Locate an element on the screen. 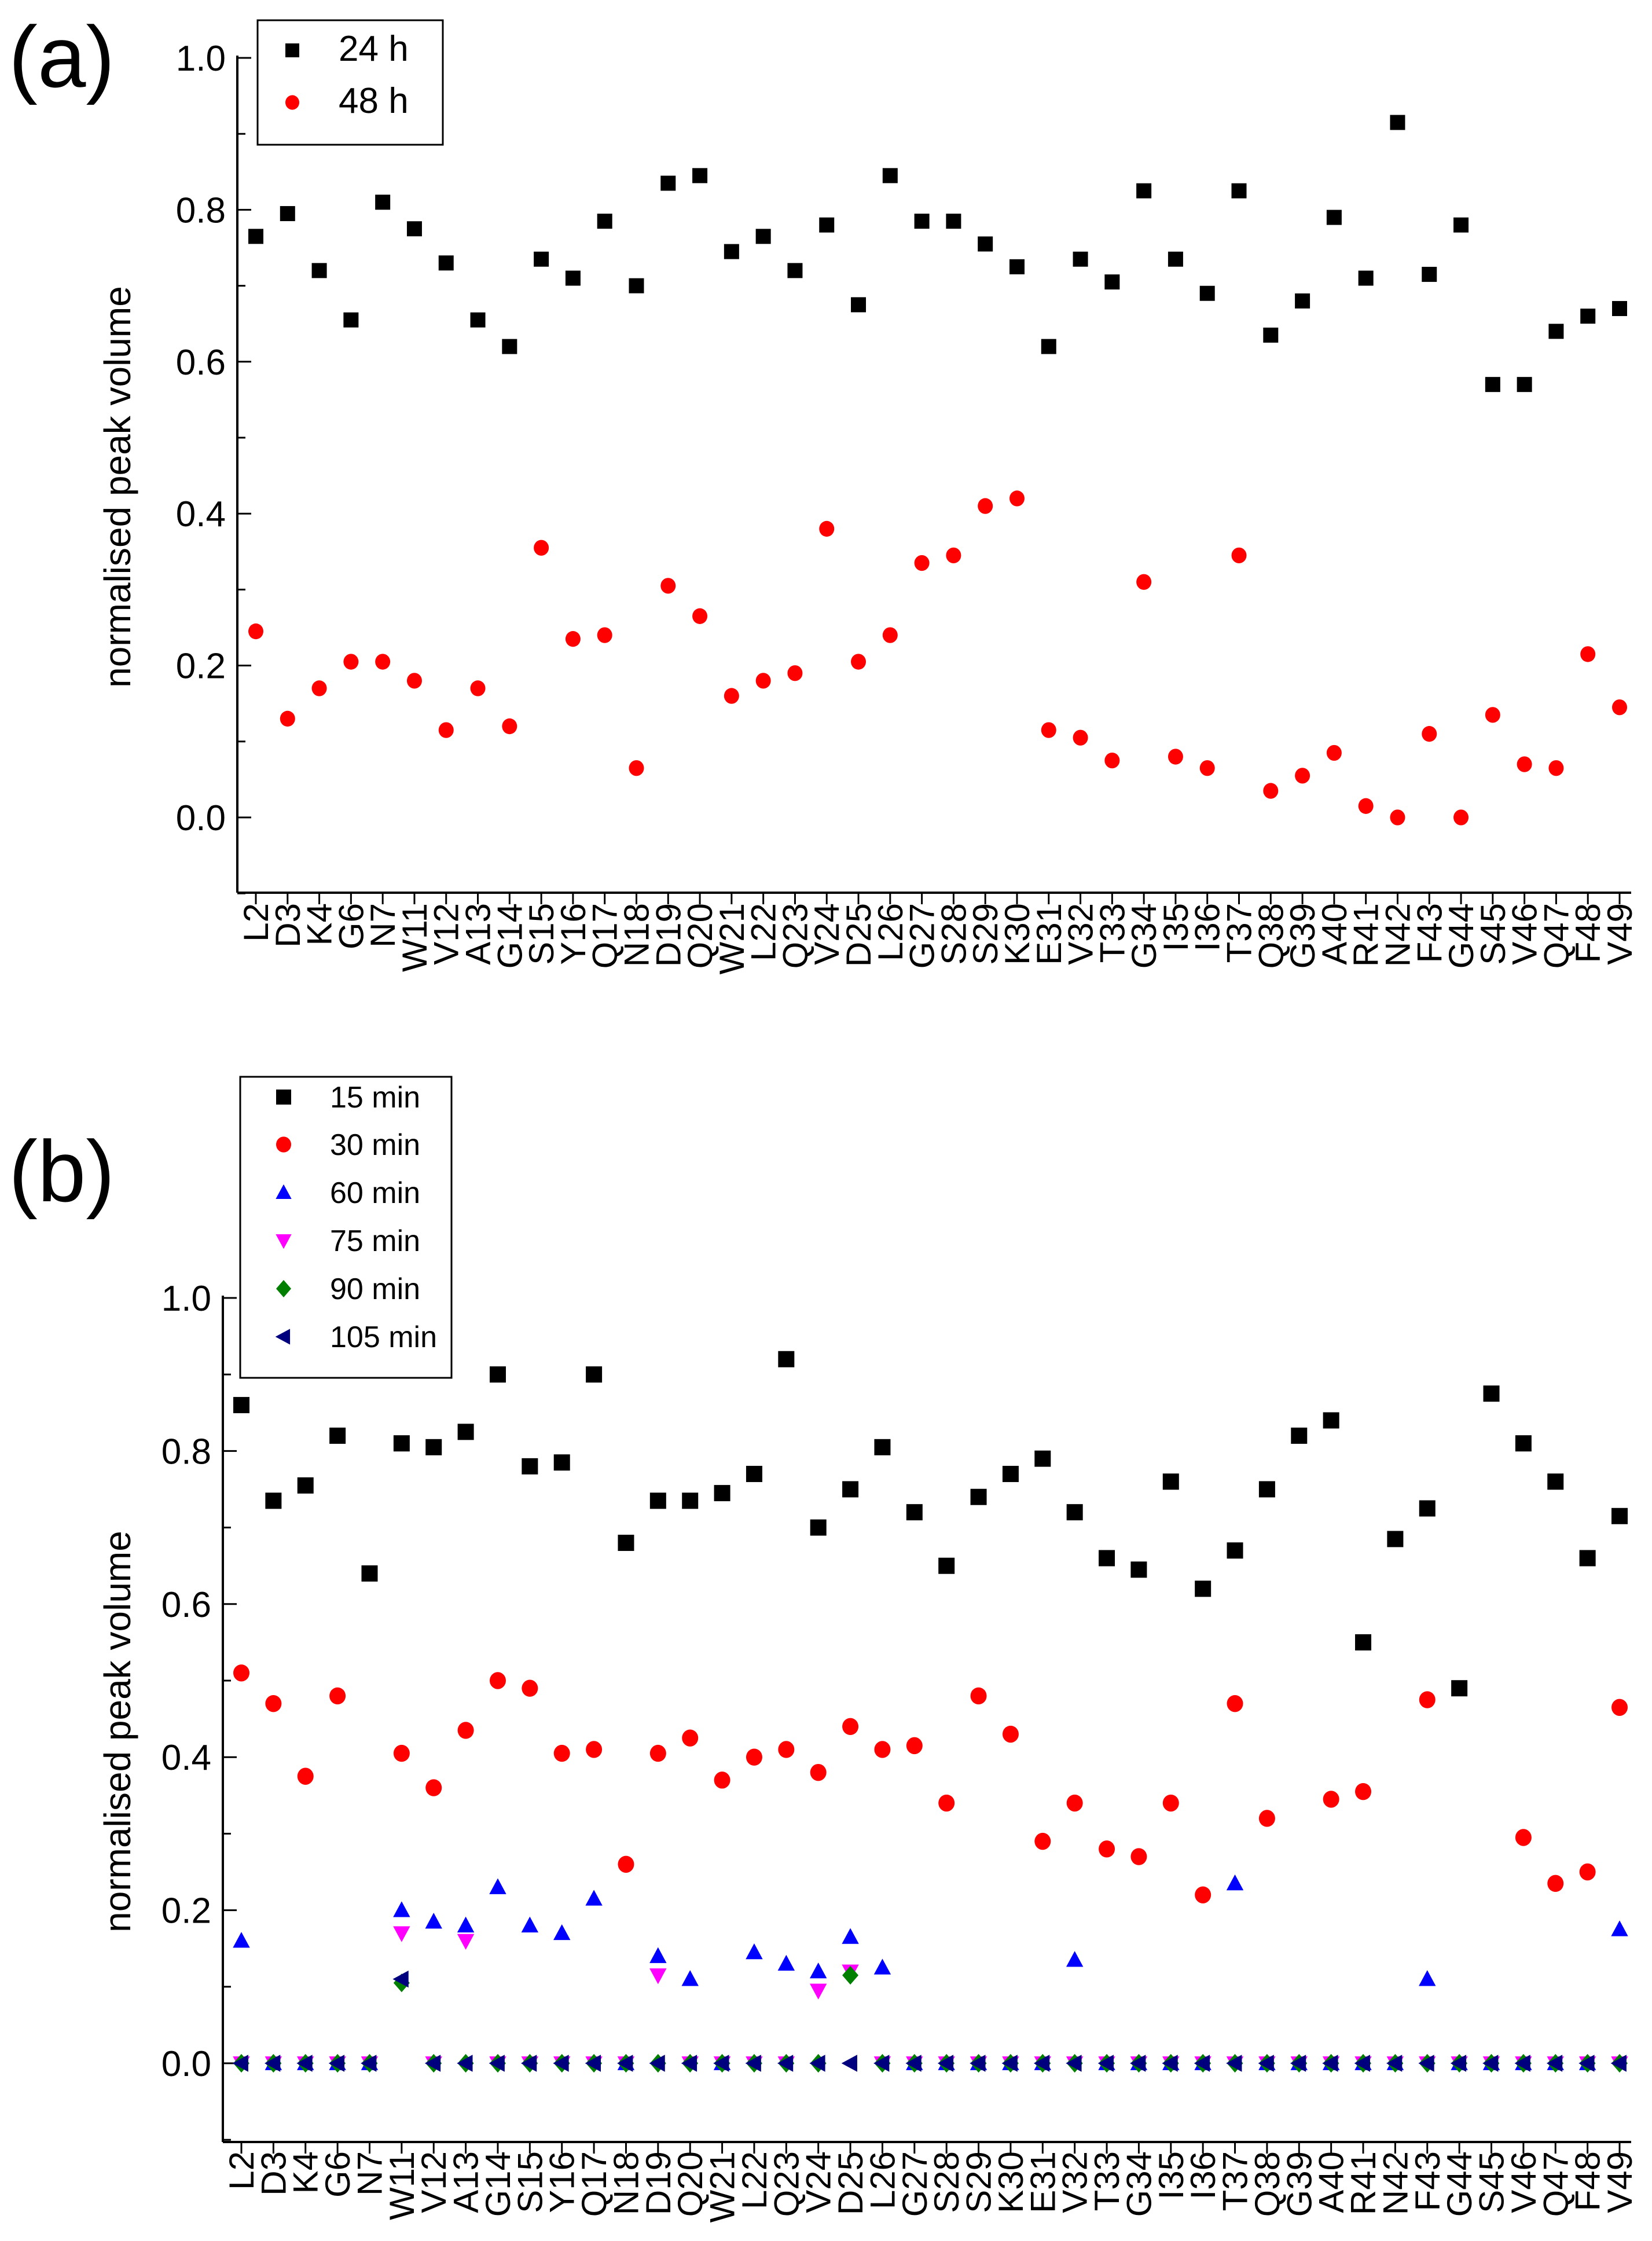 The height and width of the screenshot is (2241, 1652). x-category-label: W21 is located at coordinates (732, 938).